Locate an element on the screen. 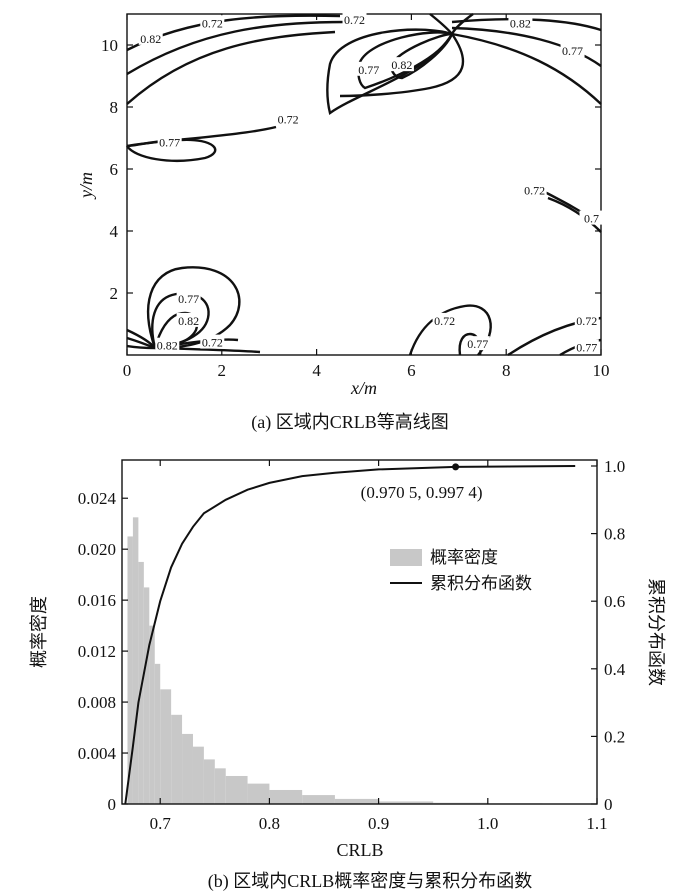 Image resolution: width=700 pixels, height=896 pixels. y-tick-label-right: 0.8 is located at coordinates (614, 534).